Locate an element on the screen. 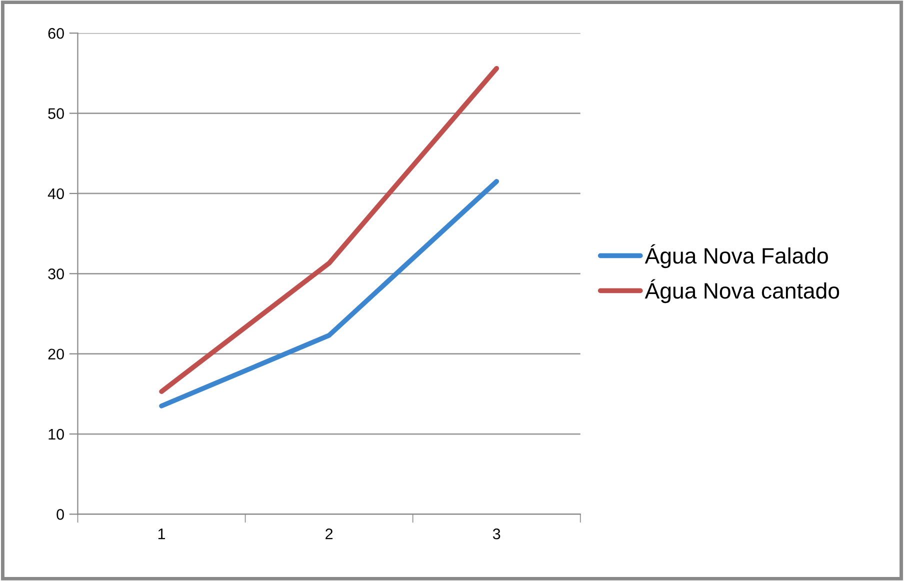 The height and width of the screenshot is (581, 904). x-tick-label: 3 is located at coordinates (496, 534).